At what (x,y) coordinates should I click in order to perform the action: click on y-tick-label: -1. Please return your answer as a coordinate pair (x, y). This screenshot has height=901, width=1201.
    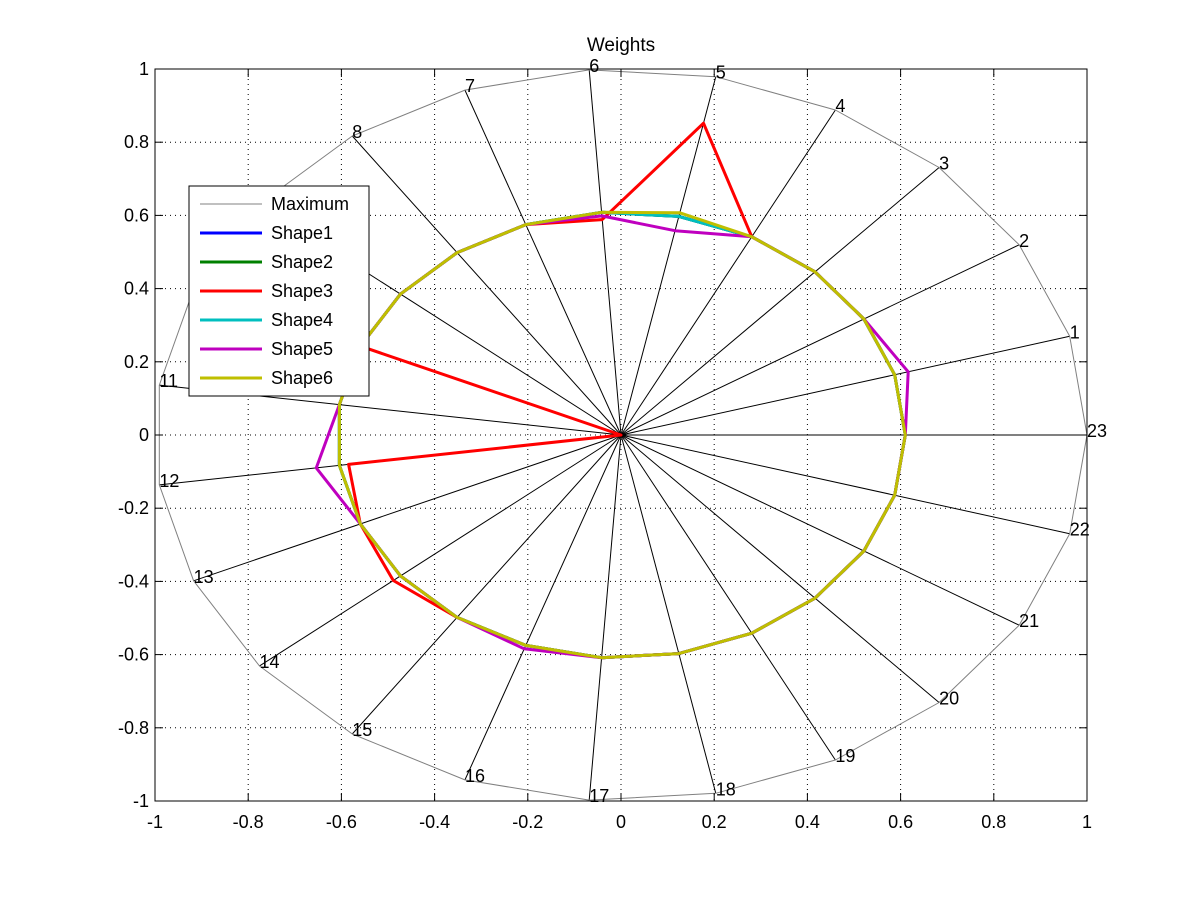
    Looking at the image, I should click on (141, 801).